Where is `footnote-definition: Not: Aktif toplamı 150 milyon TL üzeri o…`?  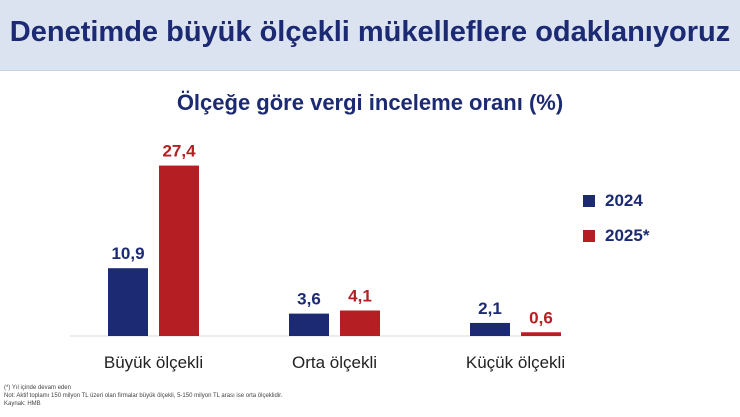 footnote-definition: Not: Aktif toplamı 150 milyon TL üzeri o… is located at coordinates (143, 396).